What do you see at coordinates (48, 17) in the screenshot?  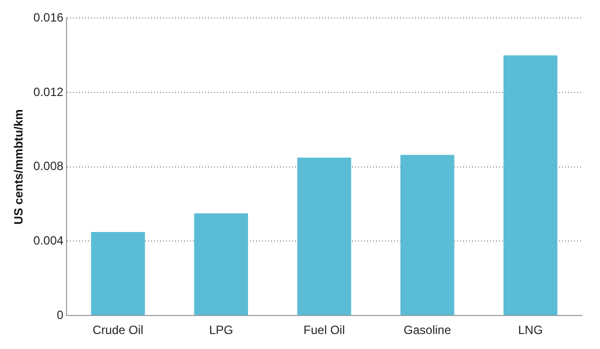 I see `y-tick-label: 0.016` at bounding box center [48, 17].